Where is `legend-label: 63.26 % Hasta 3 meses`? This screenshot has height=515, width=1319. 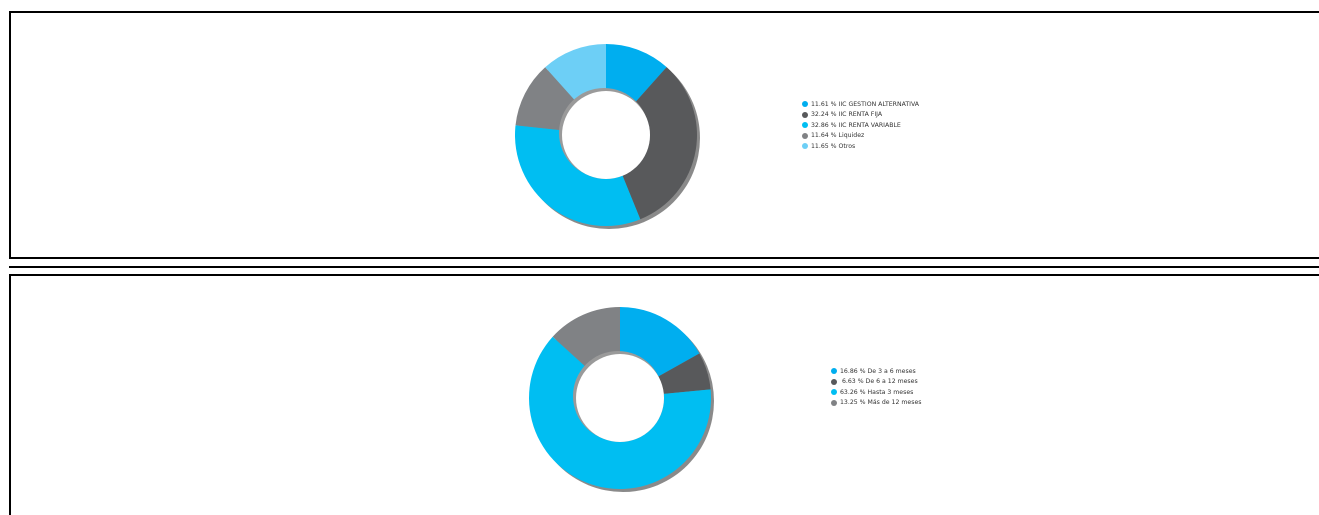
legend-label: 63.26 % Hasta 3 meses is located at coordinates (877, 392).